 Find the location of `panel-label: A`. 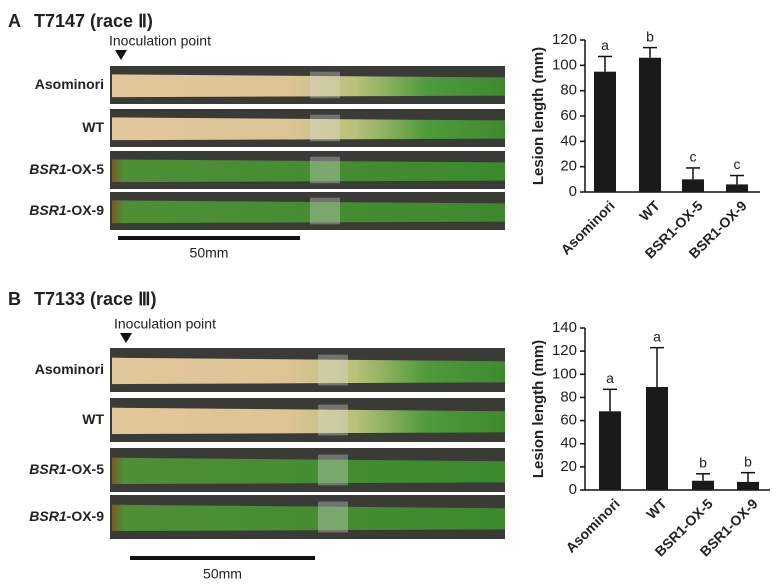

panel-label: A is located at coordinates (14, 21).